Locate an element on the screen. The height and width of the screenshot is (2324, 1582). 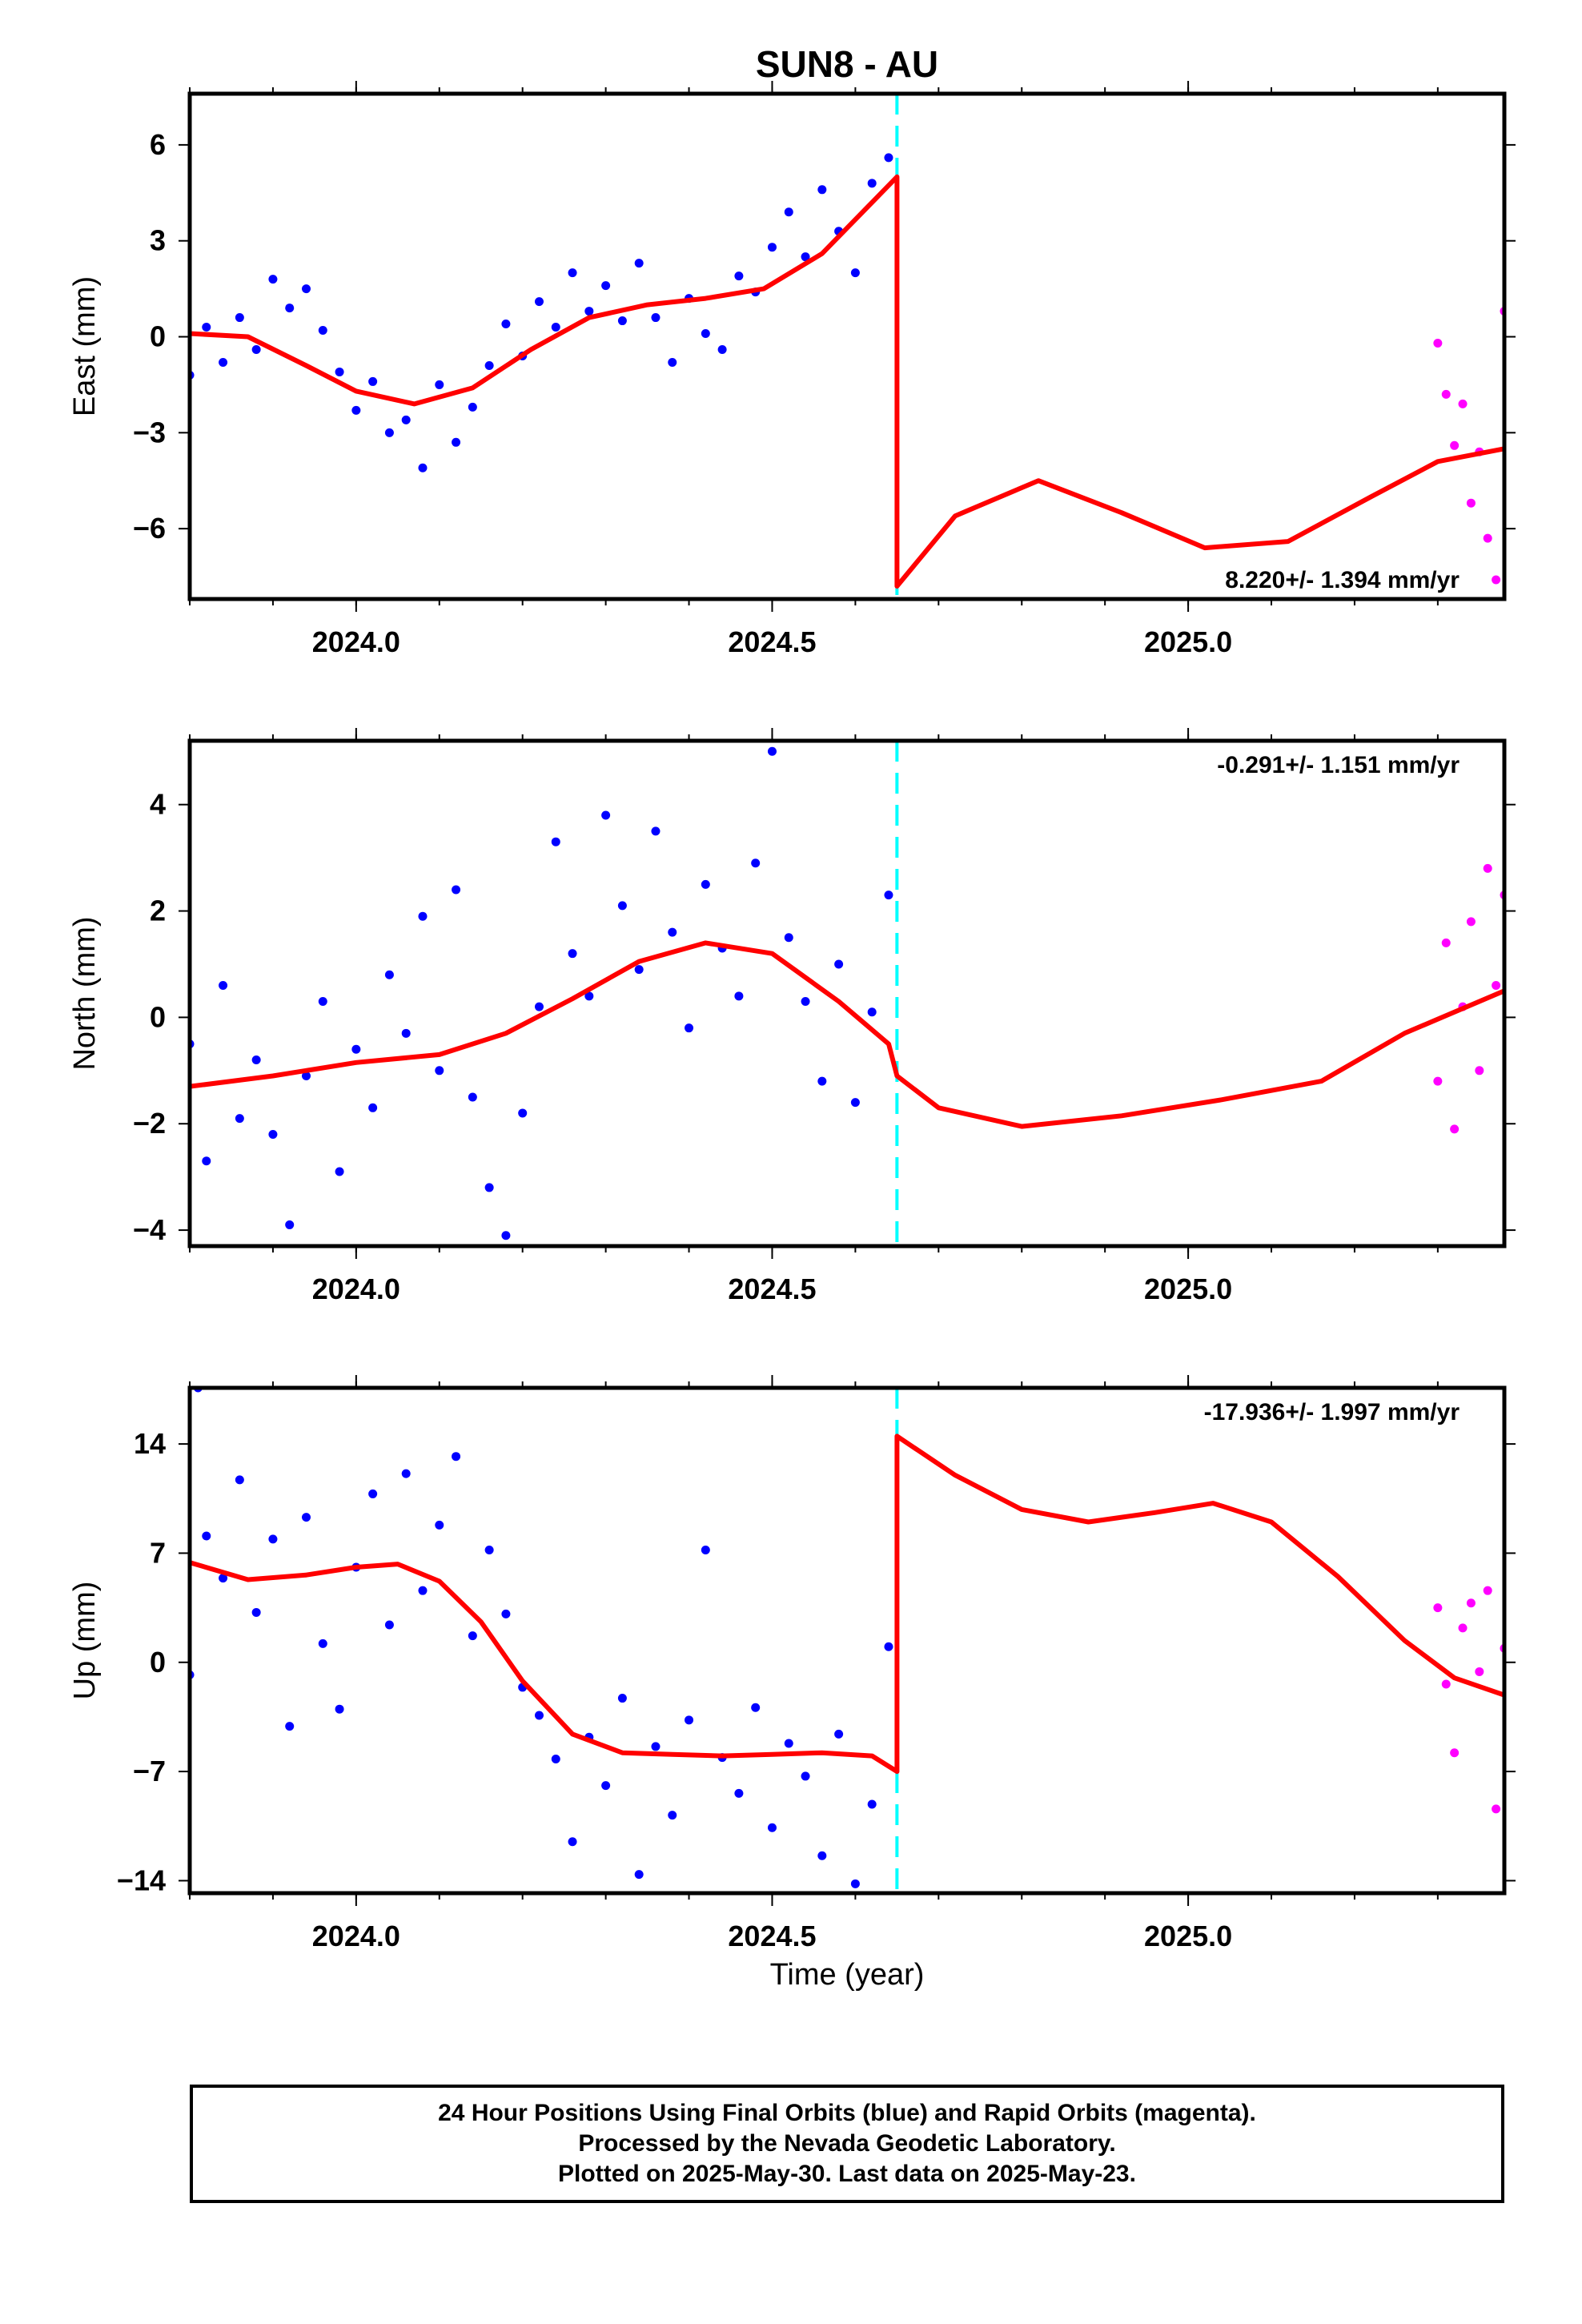
y-axis-label: North (mm) is located at coordinates (85, 993).